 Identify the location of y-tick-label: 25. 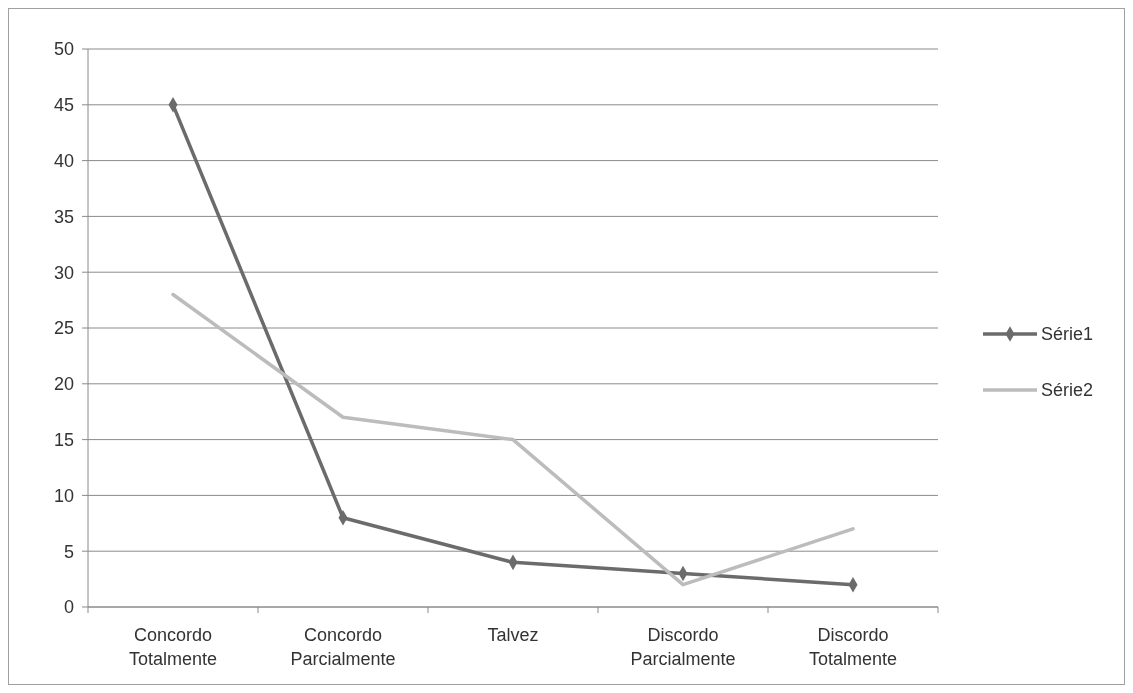
(63, 328).